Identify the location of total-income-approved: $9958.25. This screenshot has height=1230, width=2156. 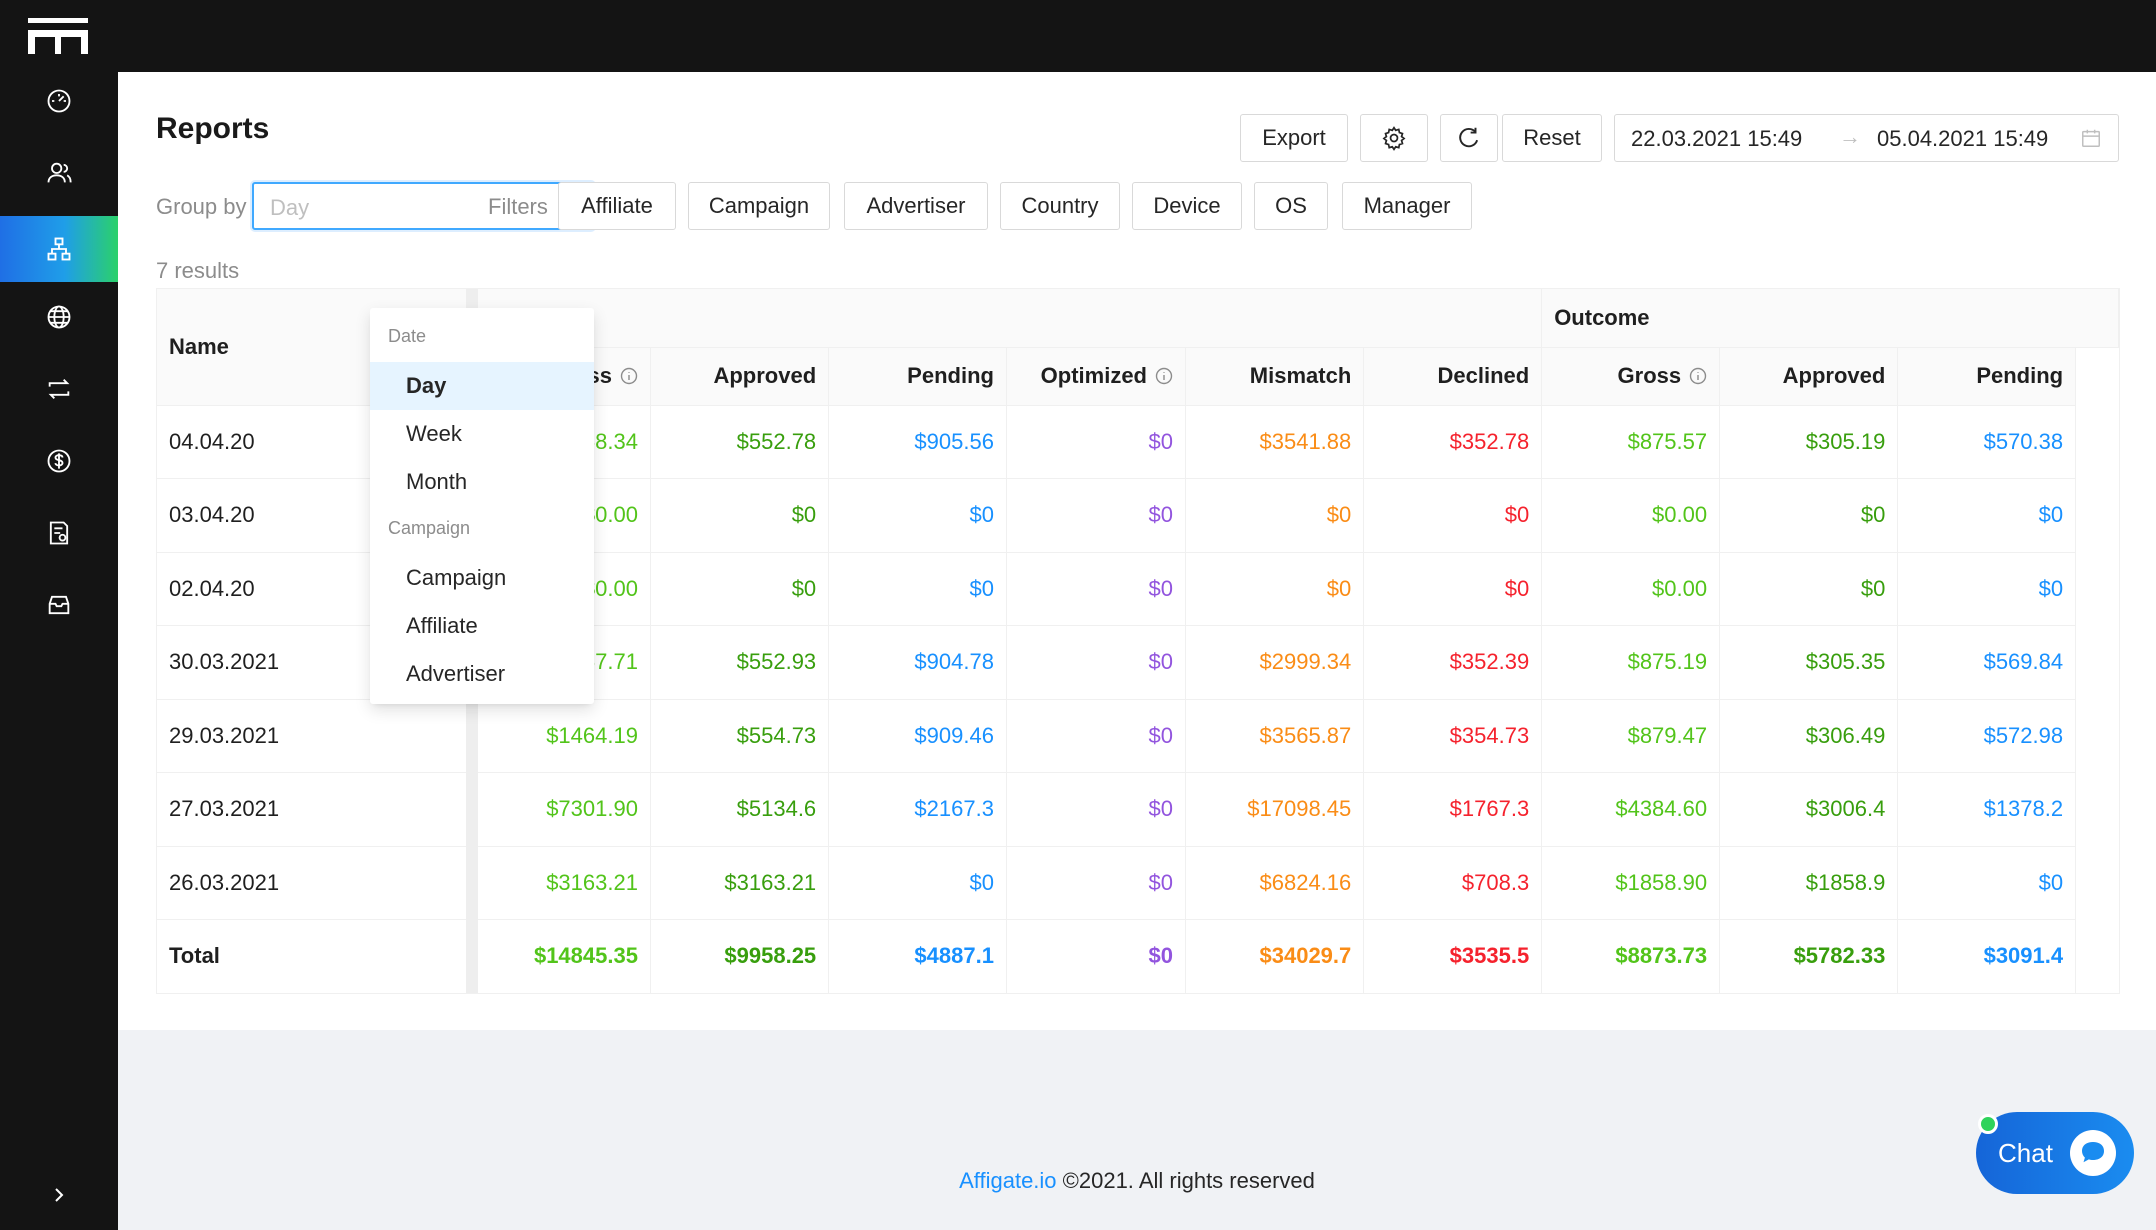
(740, 956).